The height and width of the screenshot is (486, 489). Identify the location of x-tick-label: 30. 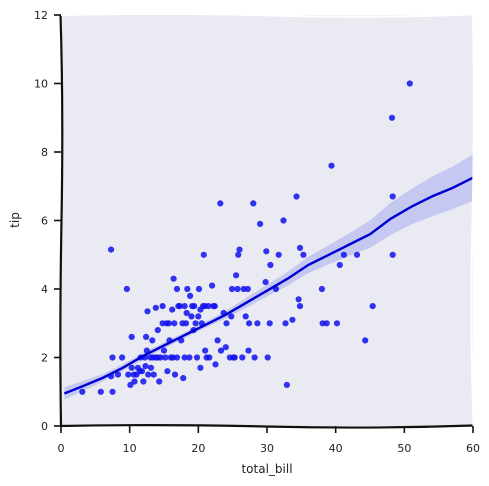
(267, 448).